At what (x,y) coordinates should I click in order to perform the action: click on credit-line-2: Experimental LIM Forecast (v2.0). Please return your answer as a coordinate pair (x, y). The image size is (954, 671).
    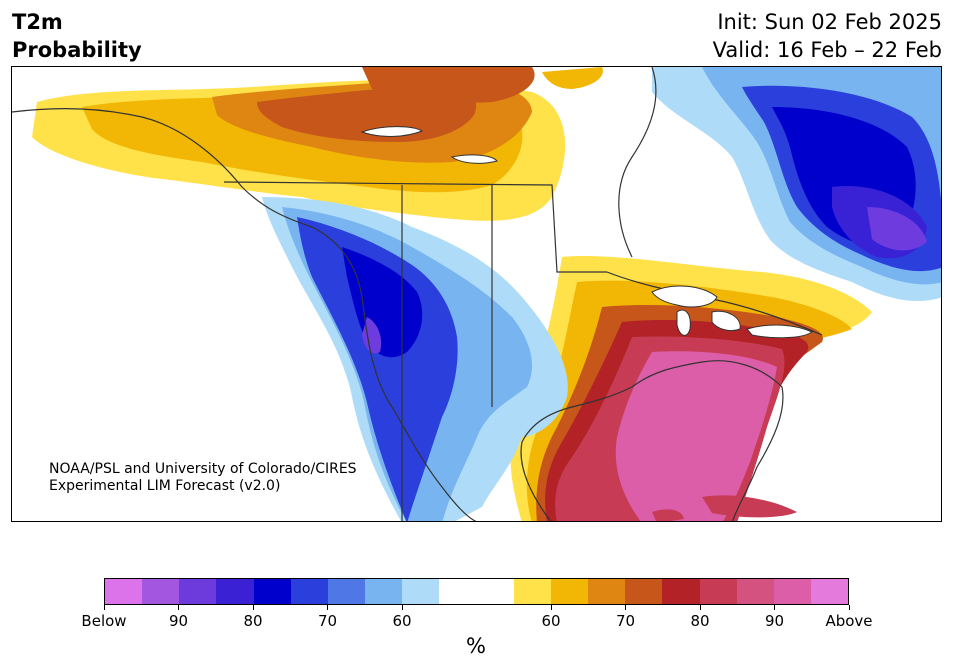
    Looking at the image, I should click on (165, 486).